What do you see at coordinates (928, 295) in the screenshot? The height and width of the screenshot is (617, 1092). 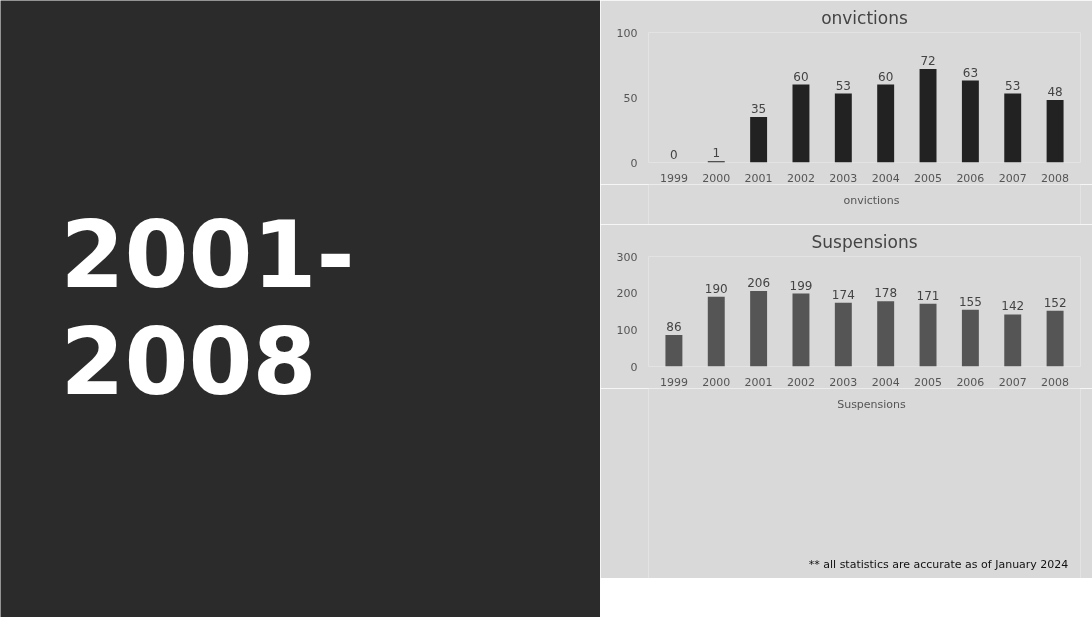 I see `data-label: 171` at bounding box center [928, 295].